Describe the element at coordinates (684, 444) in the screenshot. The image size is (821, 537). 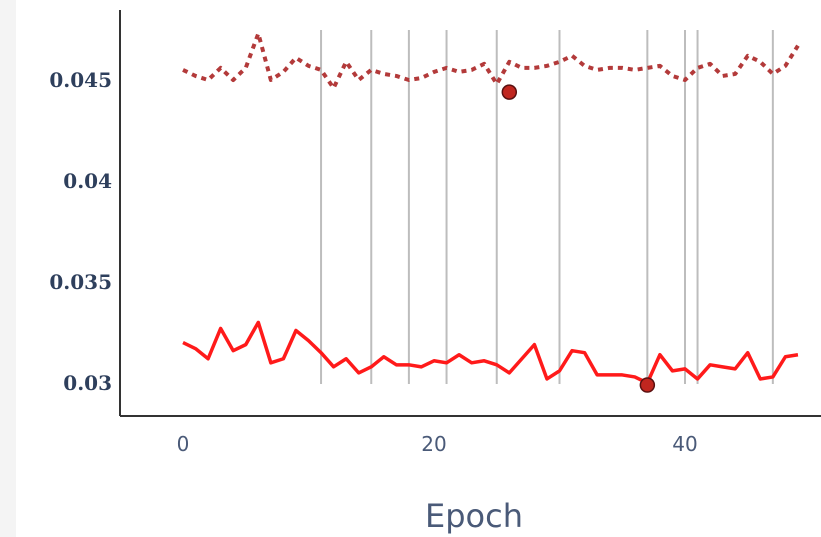
I see `x-tick-label: 40` at that location.